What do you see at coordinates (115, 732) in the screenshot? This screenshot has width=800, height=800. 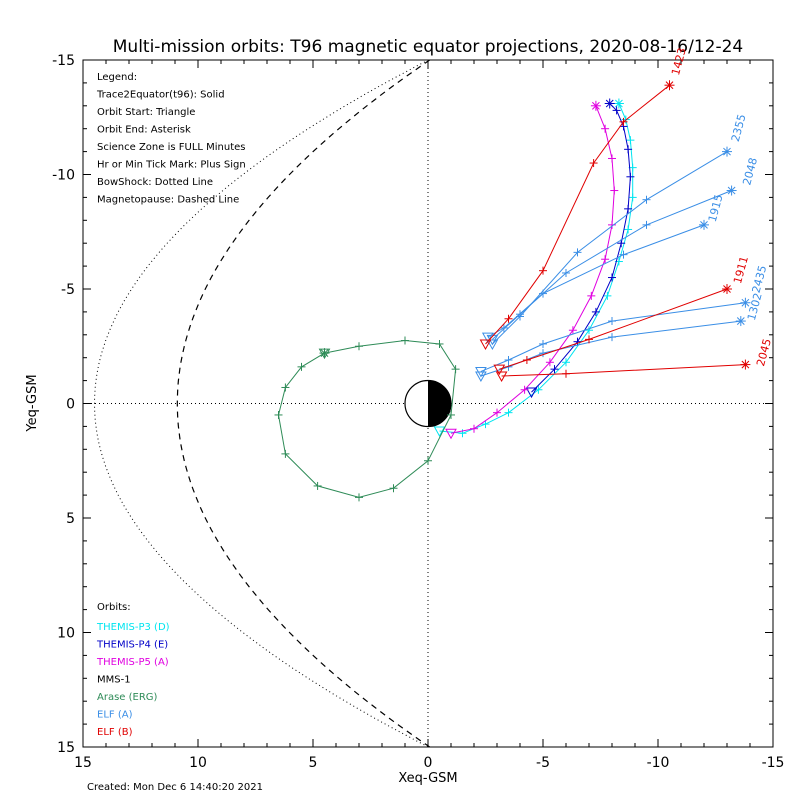 I see `orbit-legend-entry: ELF (B)` at bounding box center [115, 732].